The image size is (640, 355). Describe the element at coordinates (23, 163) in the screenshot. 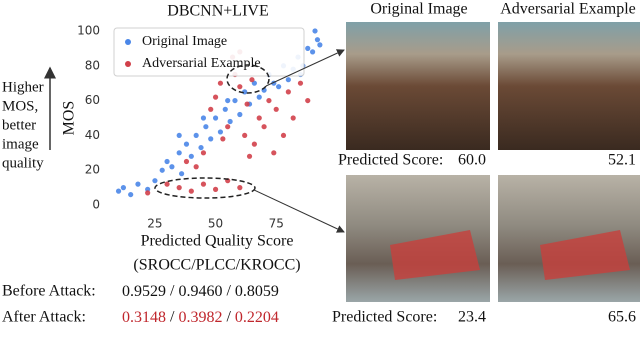

I see `annotation-line: quality` at that location.